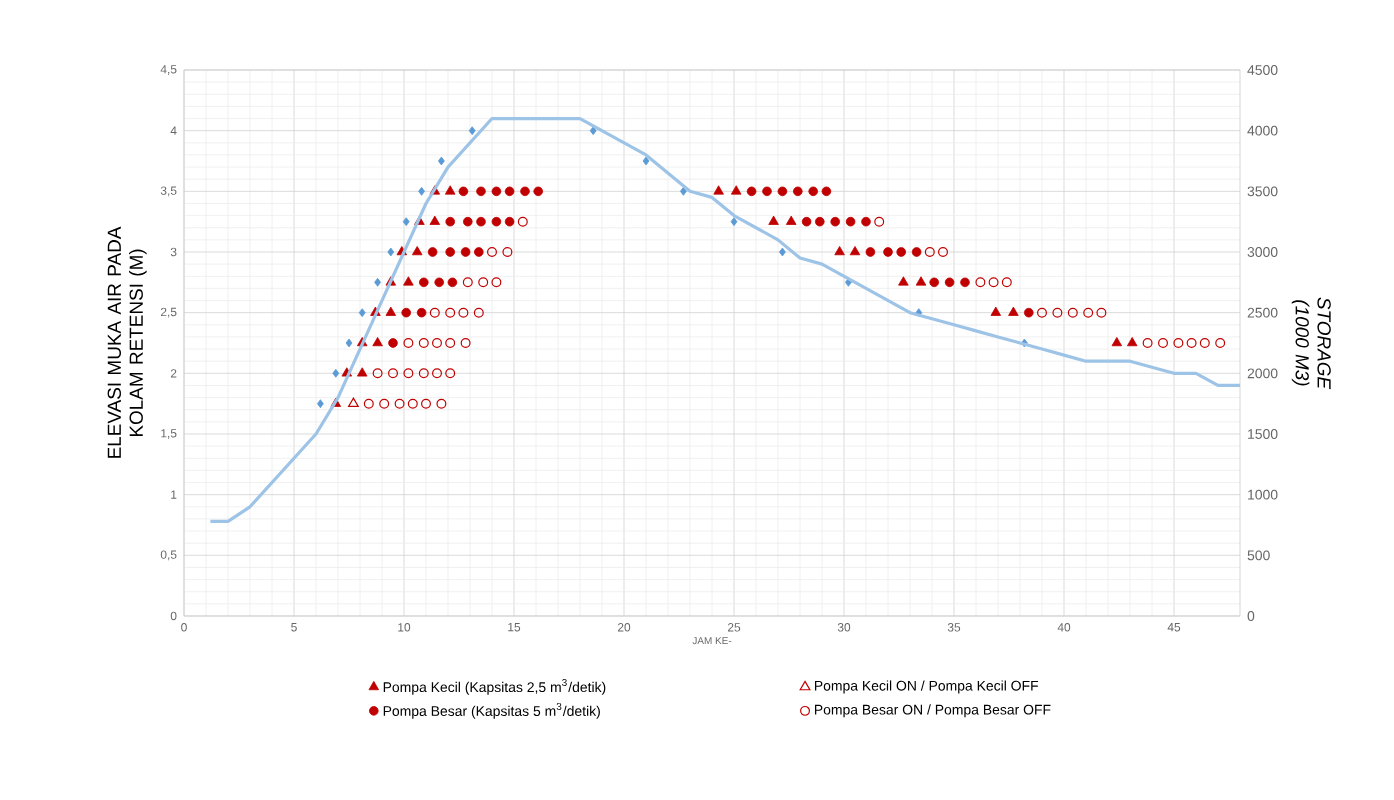 Image resolution: width=1394 pixels, height=800 pixels. What do you see at coordinates (1311, 343) in the screenshot?
I see `y2-axis-title: STORAGE (1000 M3)` at bounding box center [1311, 343].